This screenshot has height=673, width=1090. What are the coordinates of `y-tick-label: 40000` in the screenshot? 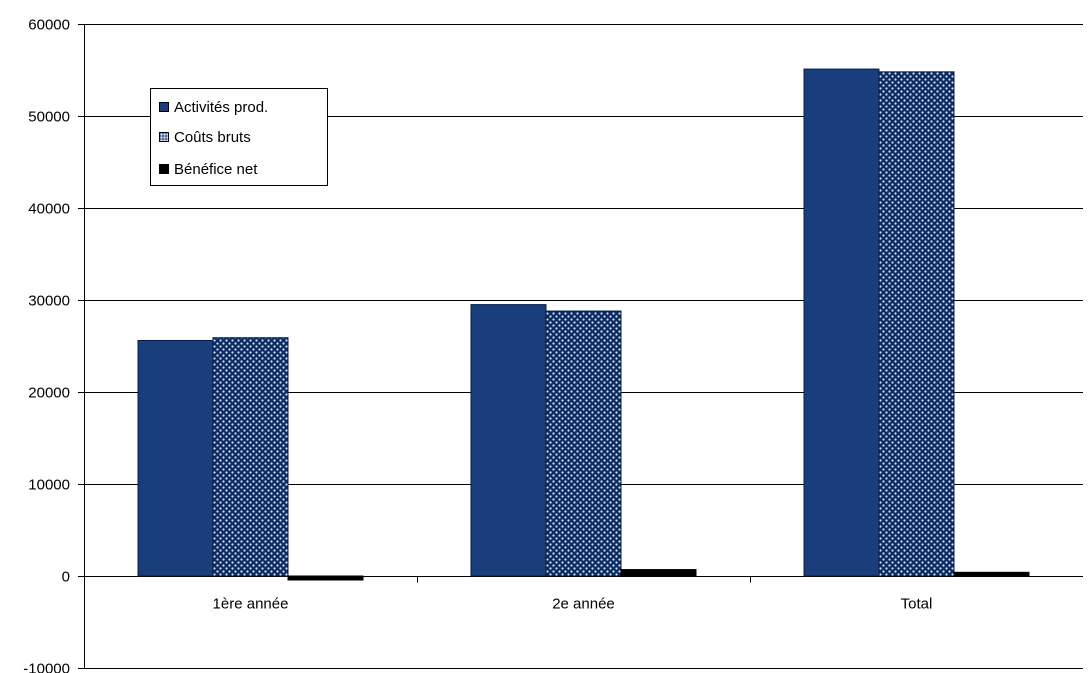 It's located at (49, 209).